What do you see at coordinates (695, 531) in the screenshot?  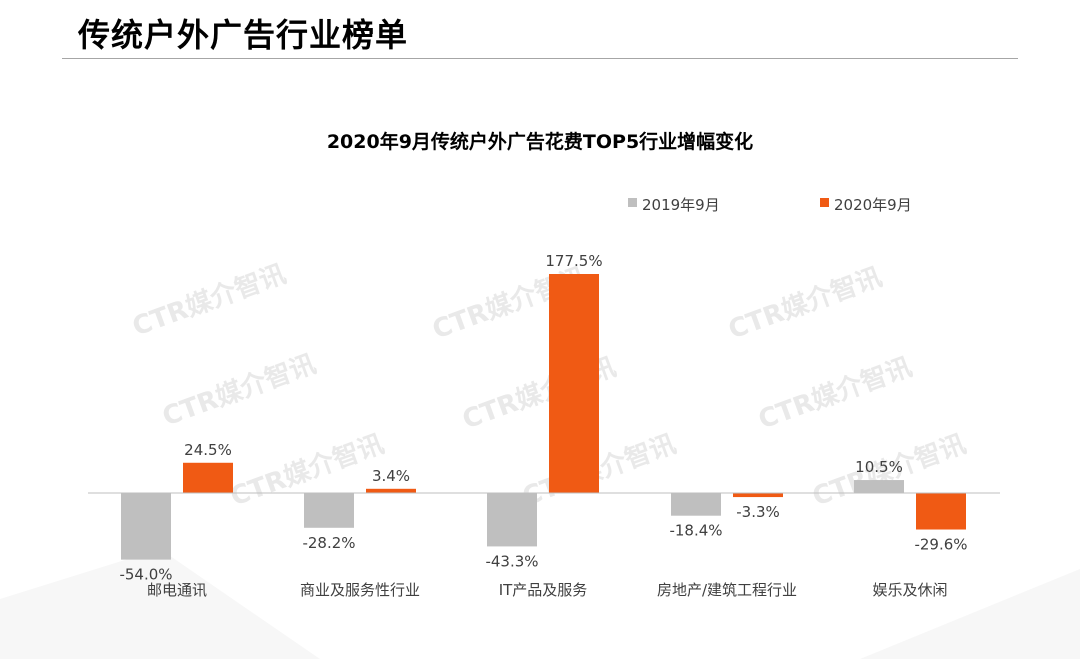 I see `data-label: -18.4%` at bounding box center [695, 531].